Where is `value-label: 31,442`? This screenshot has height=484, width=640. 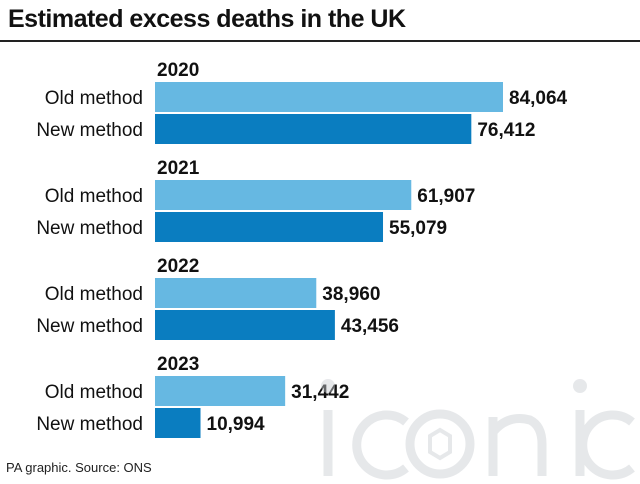 value-label: 31,442 is located at coordinates (320, 392).